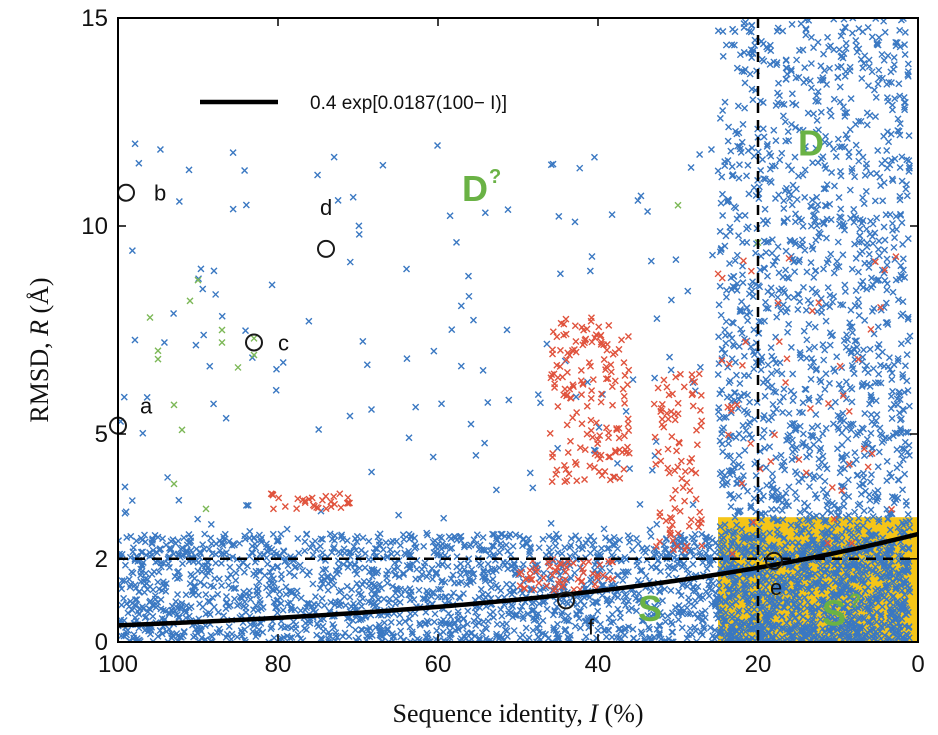  I want to click on x-tick-label: 80, so click(278, 664).